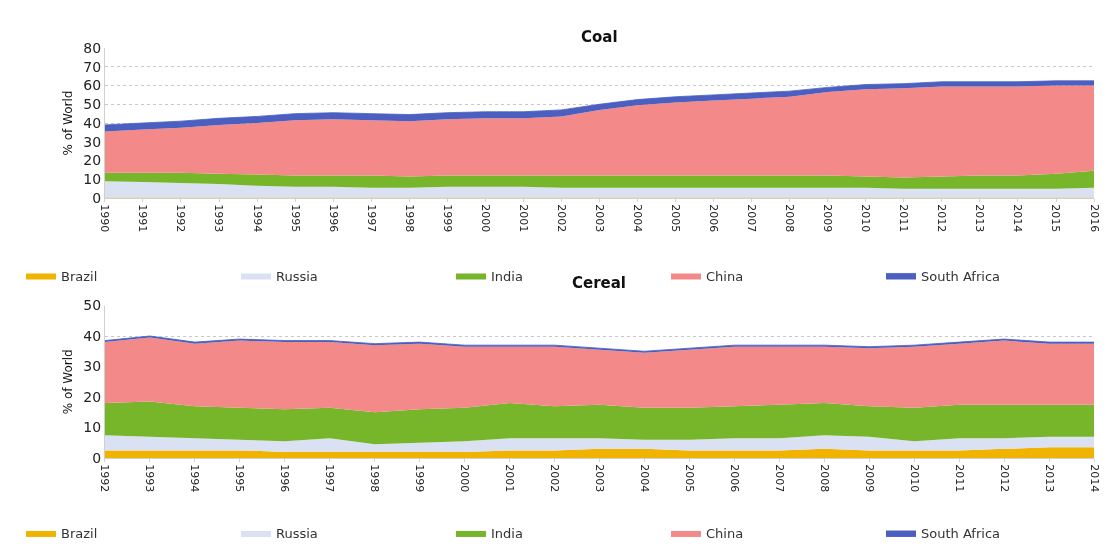  I want to click on y-tick-label: 60, so click(92, 85).